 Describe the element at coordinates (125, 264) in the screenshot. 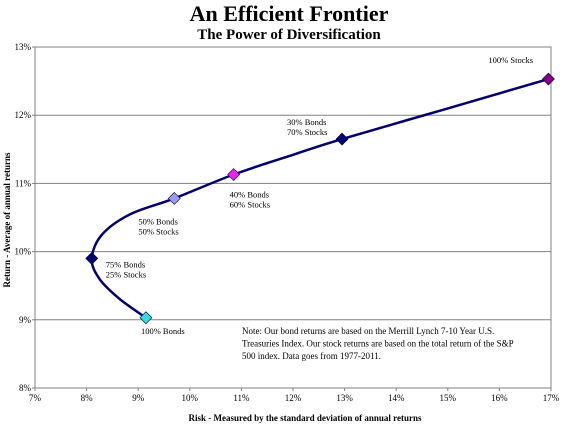

I see `portfolio-point-label: 75% Bonds` at that location.